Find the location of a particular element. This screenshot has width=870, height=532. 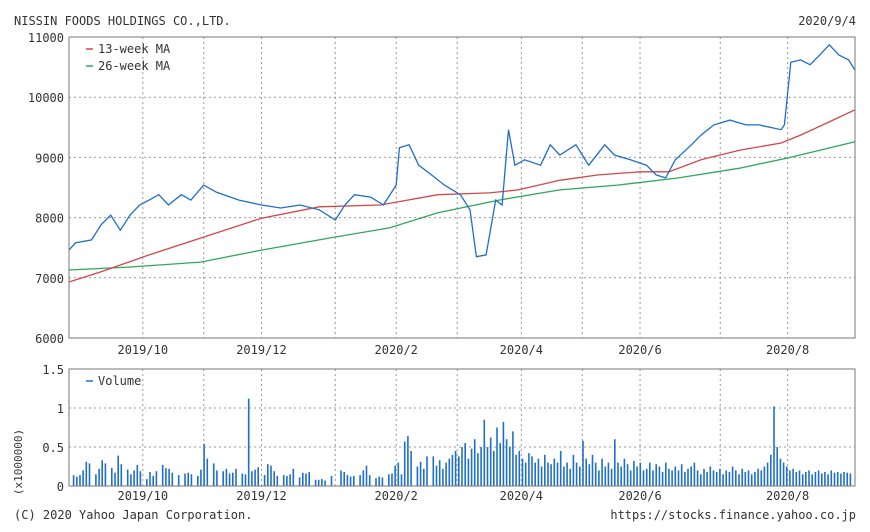

volume-y-tick: 0.5 is located at coordinates (53, 448).